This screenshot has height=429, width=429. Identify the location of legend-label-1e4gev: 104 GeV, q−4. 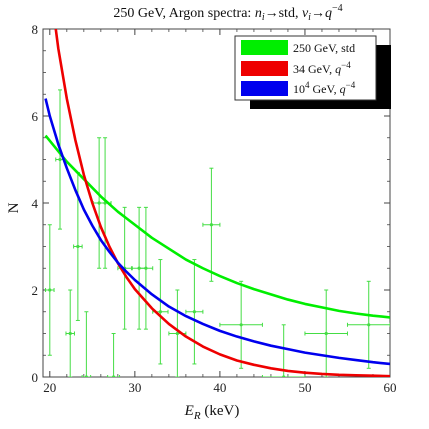
(324, 88).